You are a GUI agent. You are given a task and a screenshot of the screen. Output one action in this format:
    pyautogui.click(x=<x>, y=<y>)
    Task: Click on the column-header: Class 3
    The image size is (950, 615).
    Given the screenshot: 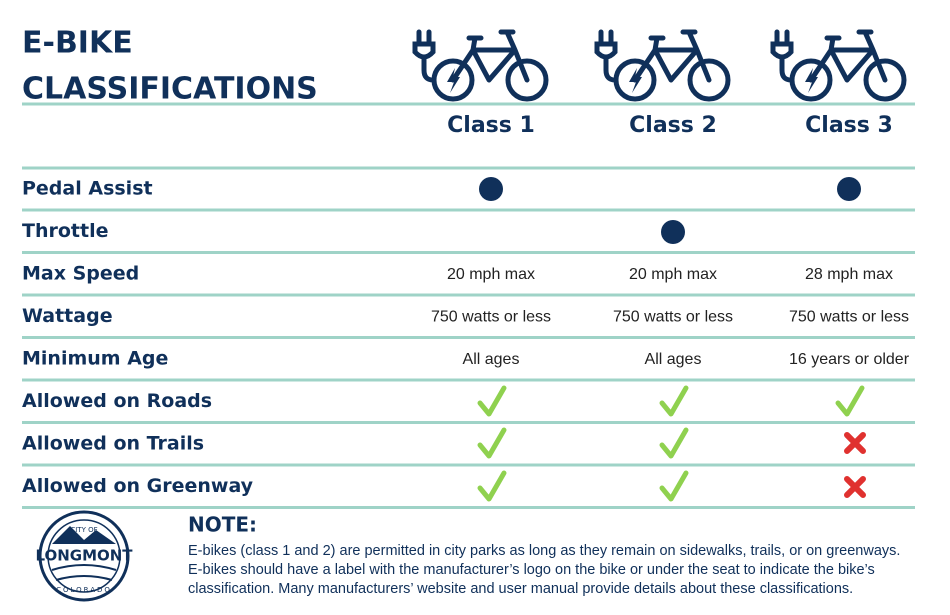 What is the action you would take?
    pyautogui.click(x=849, y=125)
    